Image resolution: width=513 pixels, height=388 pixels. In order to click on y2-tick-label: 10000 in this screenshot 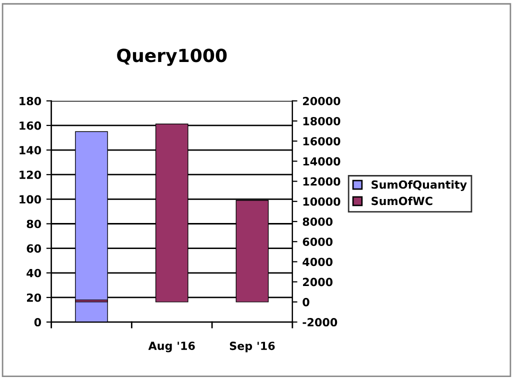, I will do `click(321, 201)`.